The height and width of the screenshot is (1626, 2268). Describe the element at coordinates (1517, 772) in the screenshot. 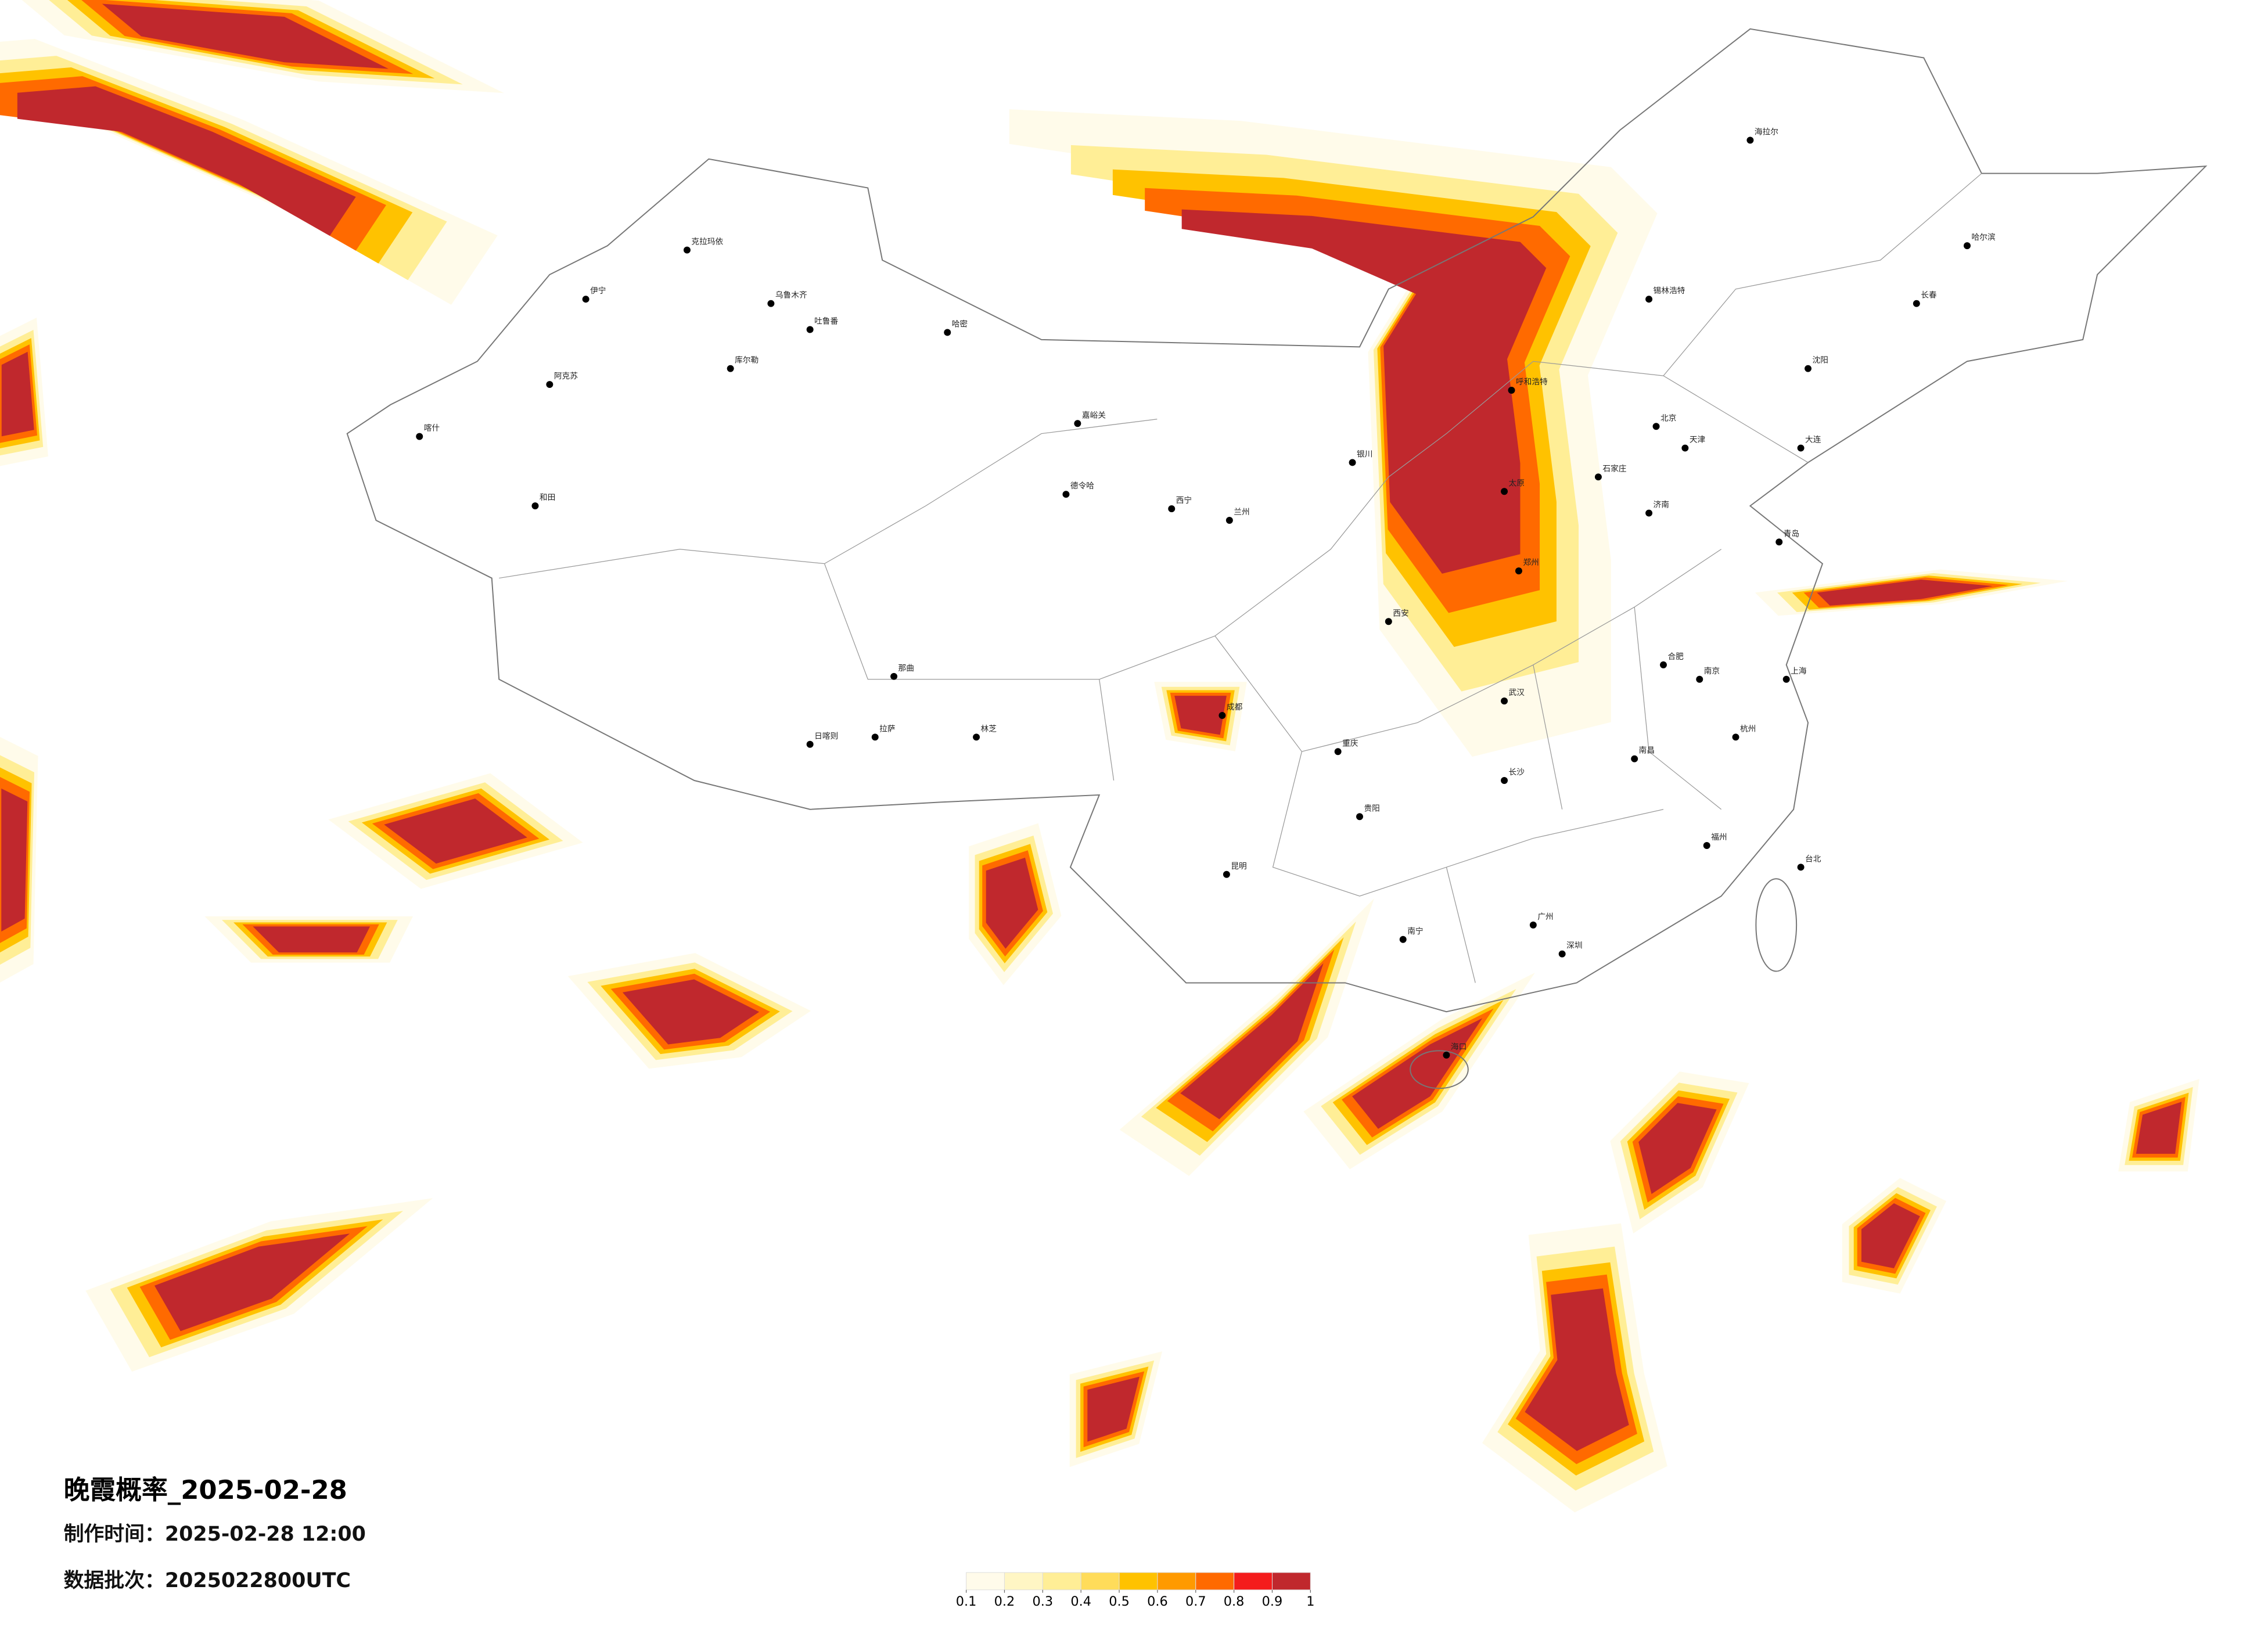

I see `city-label: 长沙` at that location.